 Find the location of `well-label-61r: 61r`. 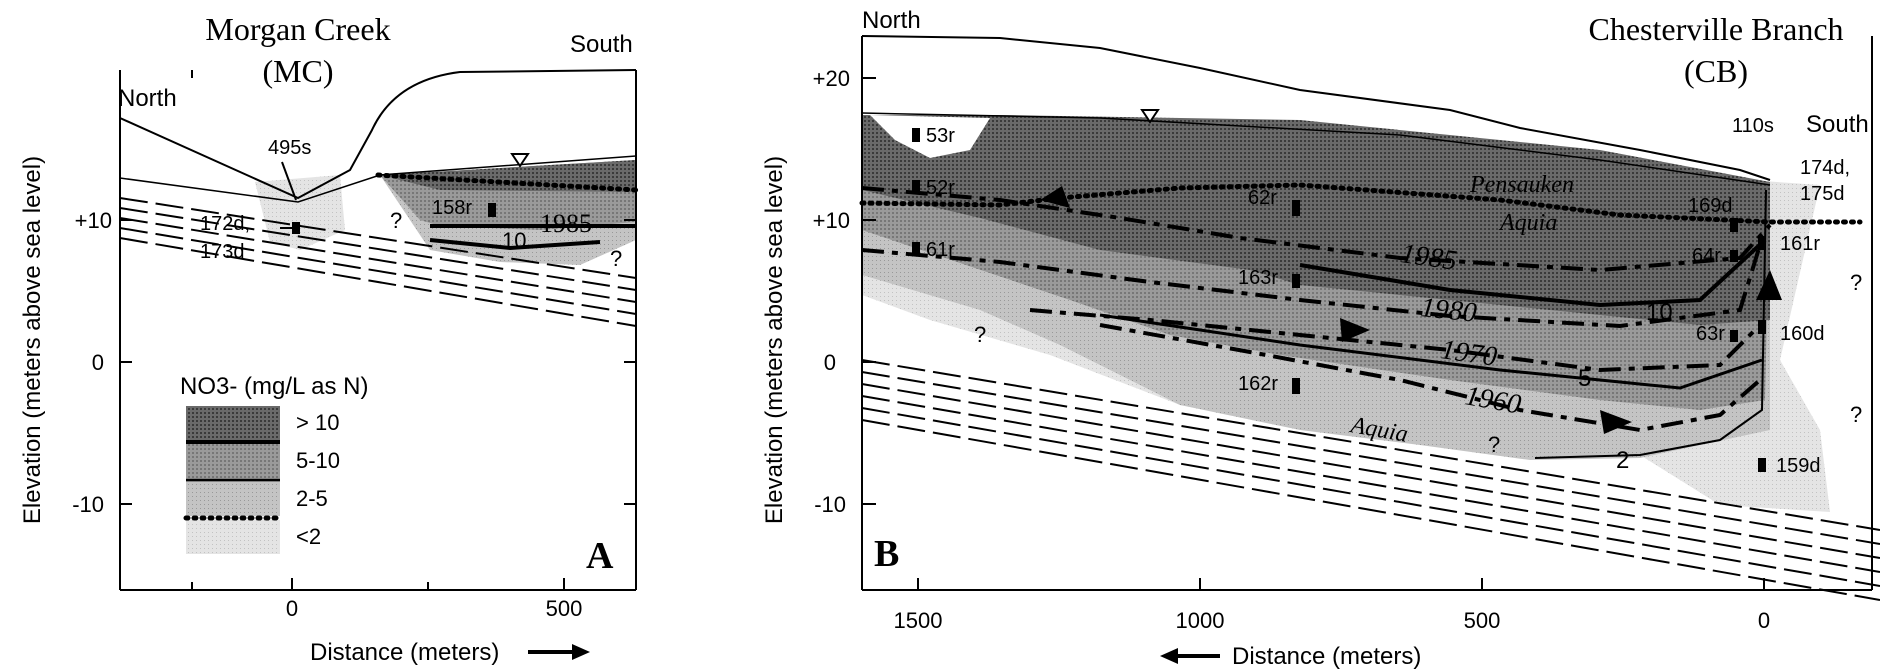

well-label-61r: 61r is located at coordinates (940, 250).